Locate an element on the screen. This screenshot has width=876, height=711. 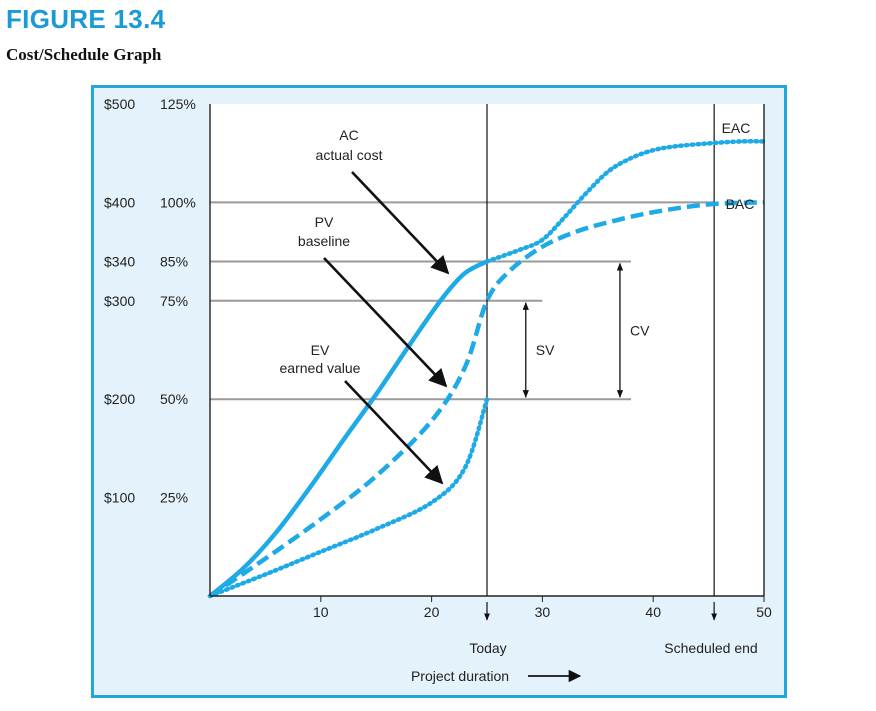
y-tick-percent-1: 100% is located at coordinates (178, 202).